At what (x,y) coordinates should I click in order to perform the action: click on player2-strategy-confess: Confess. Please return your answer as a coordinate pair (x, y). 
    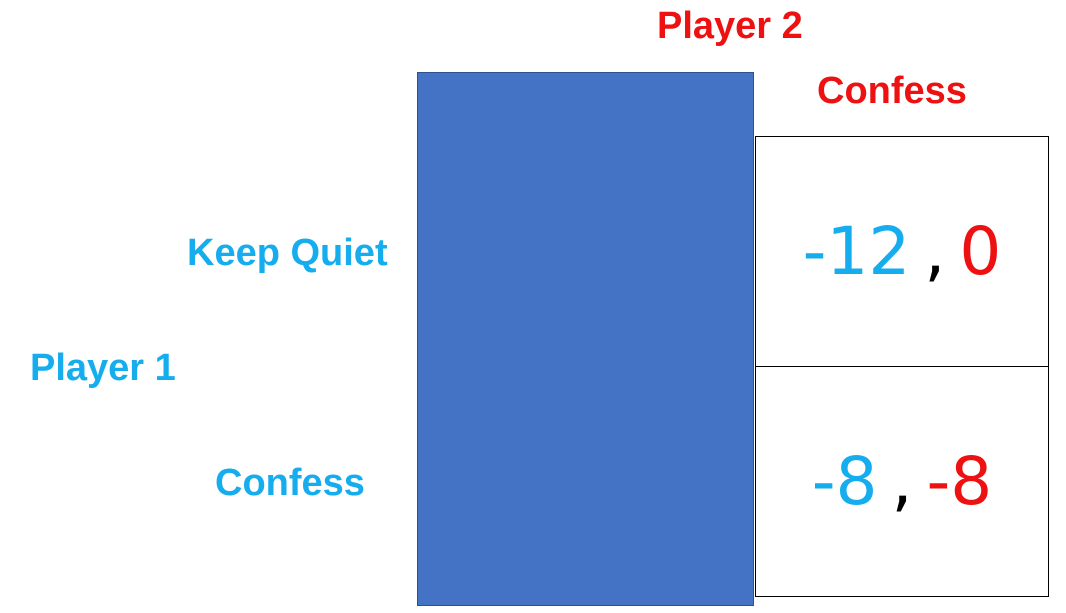
    Looking at the image, I should click on (892, 91).